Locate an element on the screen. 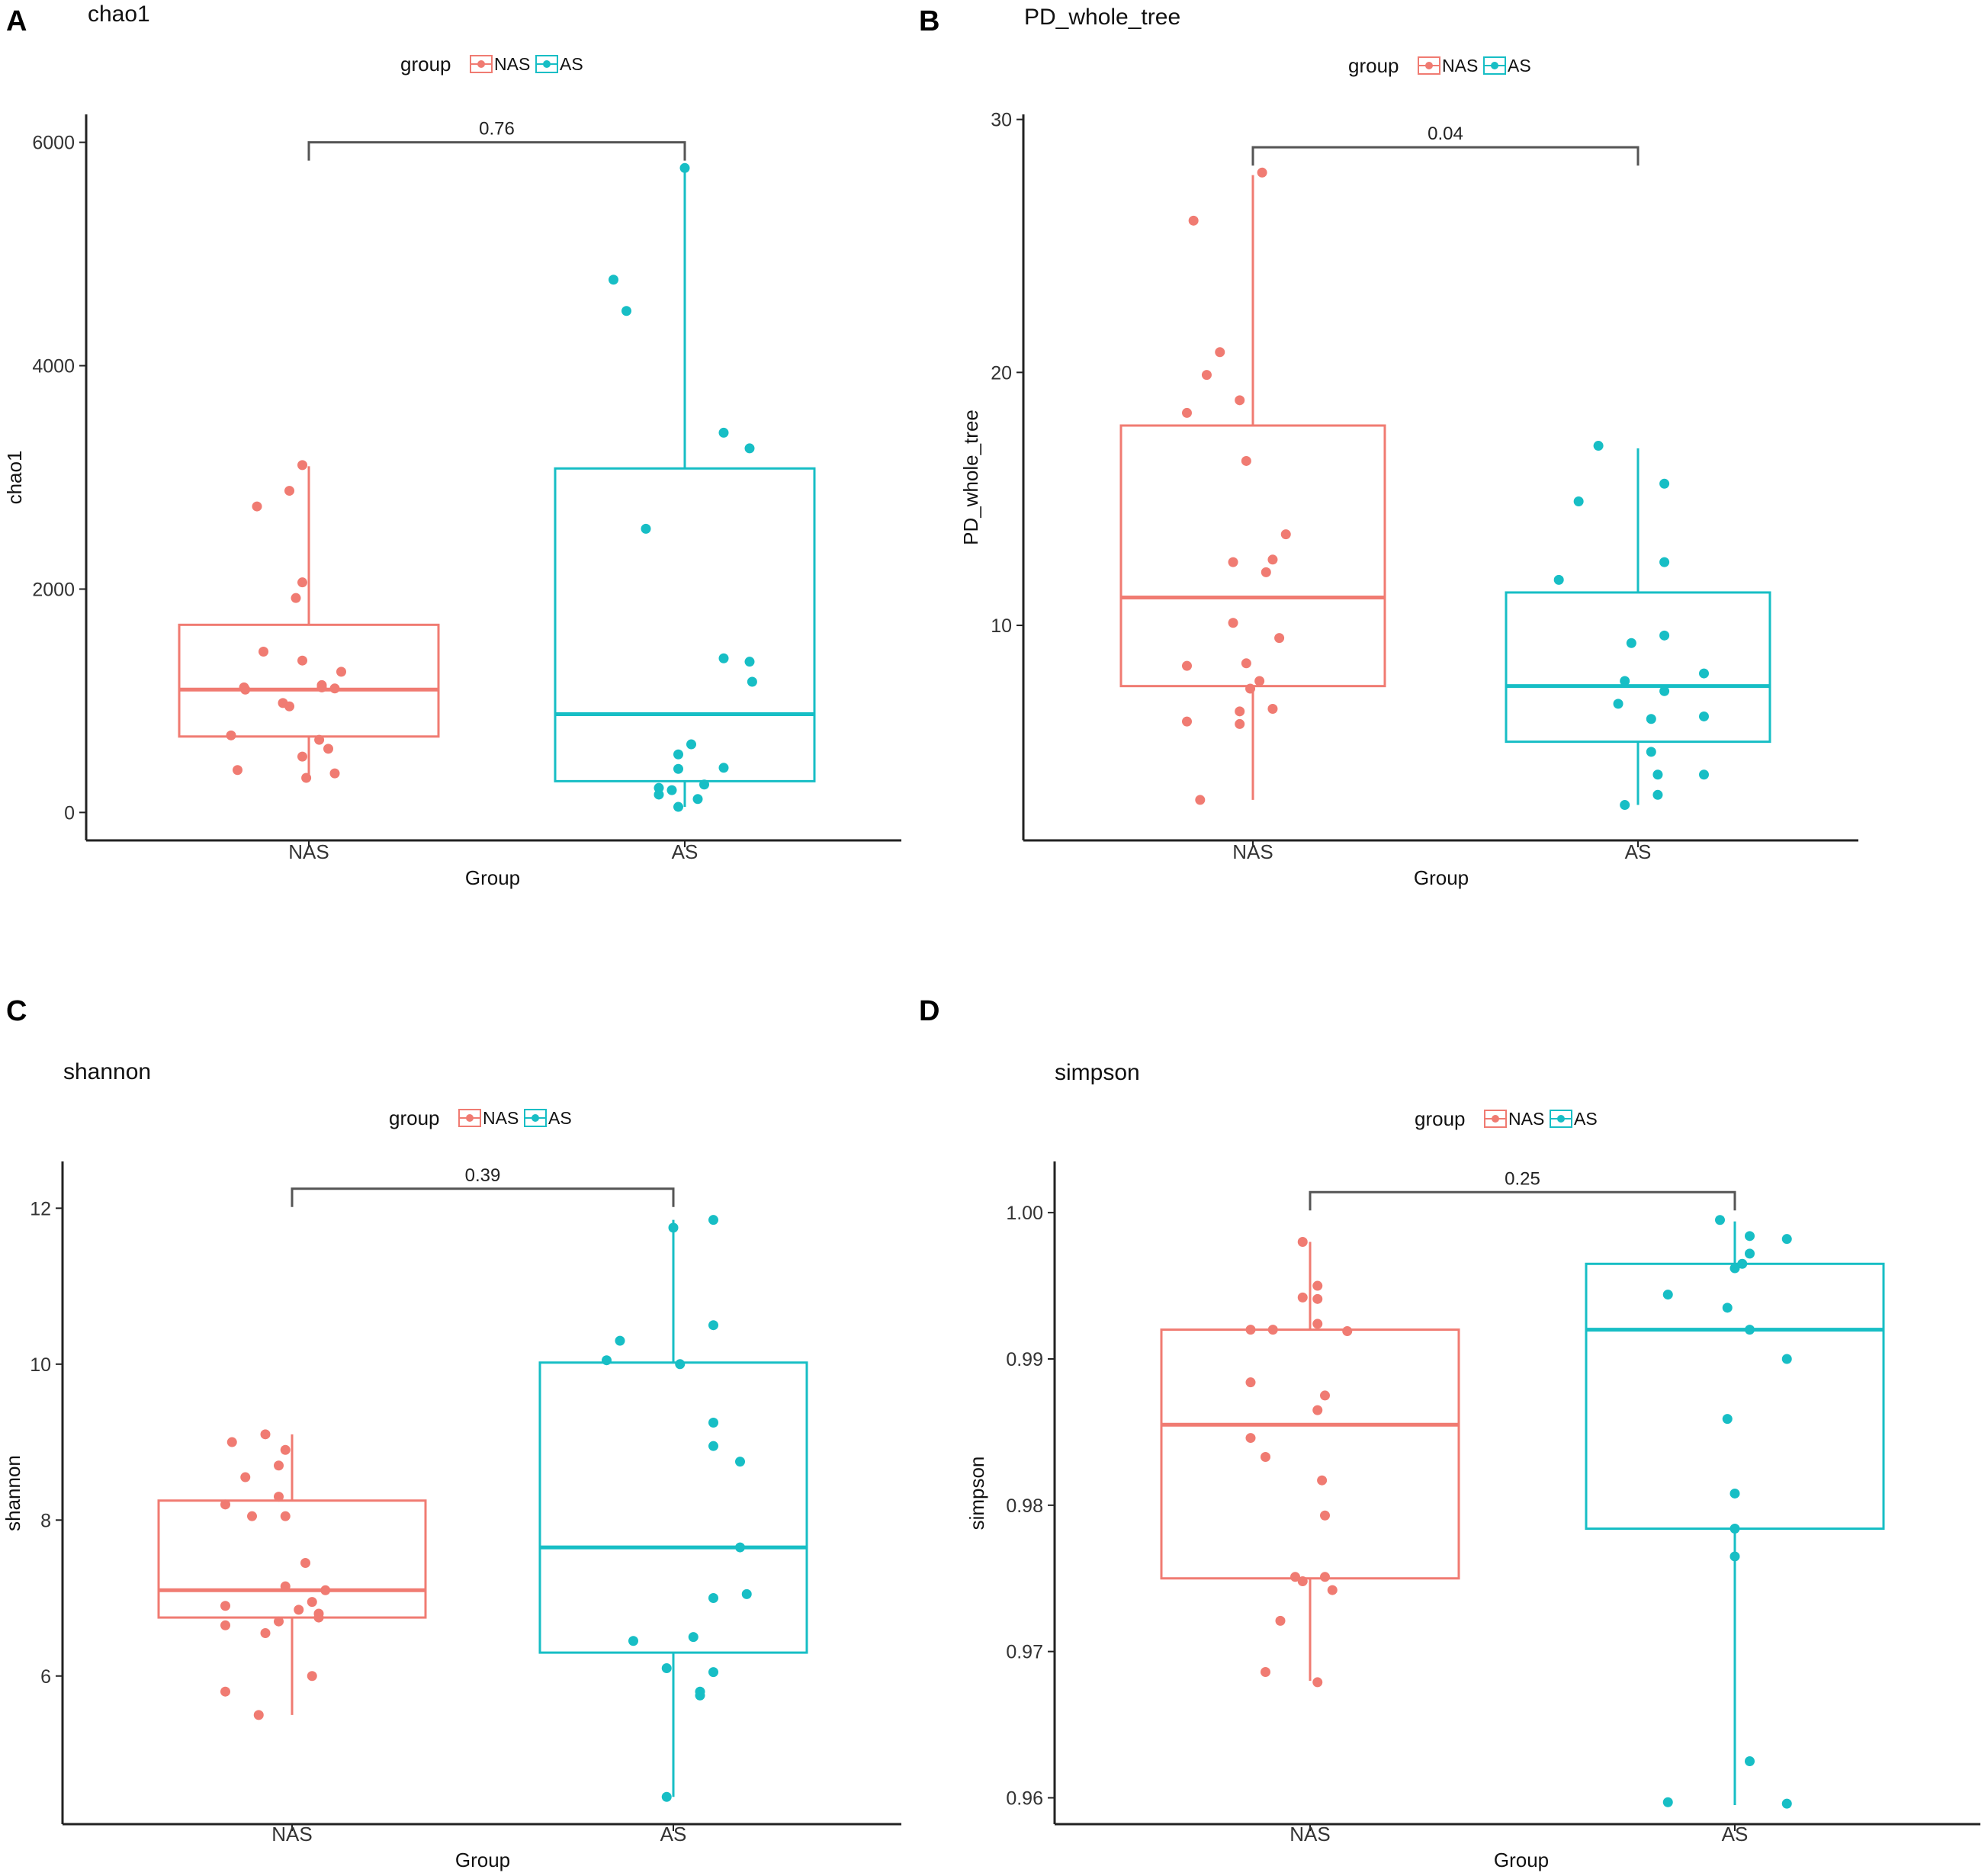  legend-label-nas: NAS is located at coordinates (1526, 1119).